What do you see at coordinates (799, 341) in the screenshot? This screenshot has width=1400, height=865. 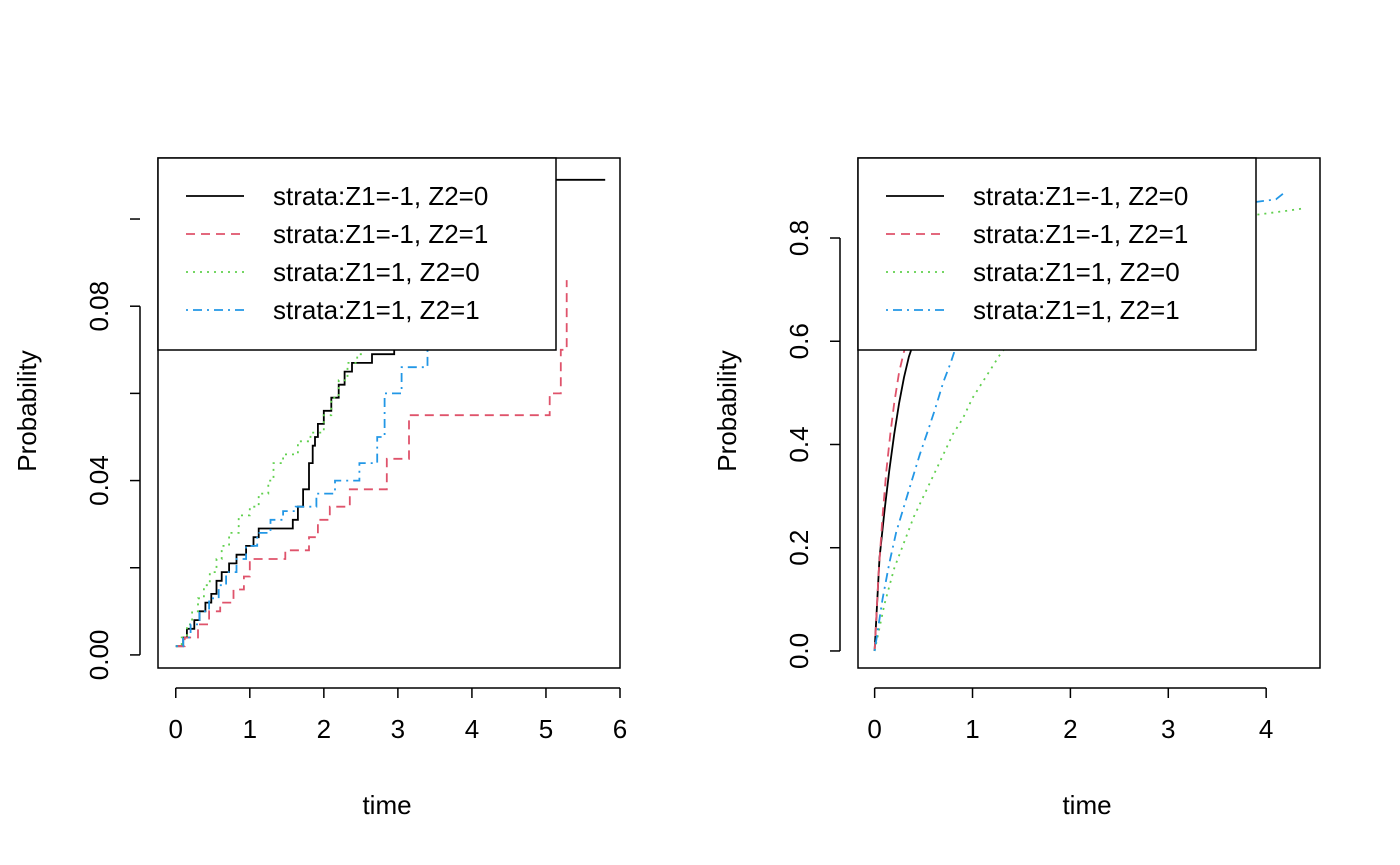 I see `y-tick-label: 0.6` at bounding box center [799, 341].